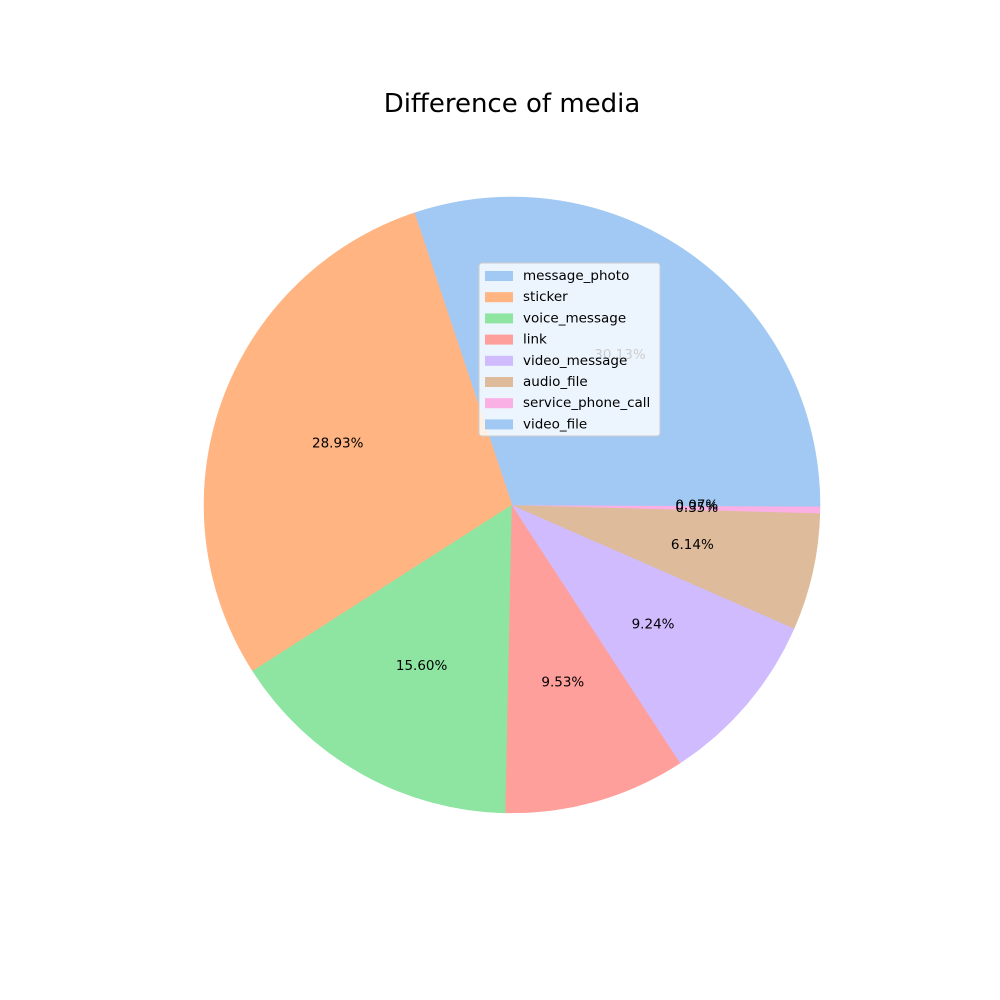 This screenshot has width=1000, height=1000. I want to click on legend-swatch-voice-message, so click(499, 318).